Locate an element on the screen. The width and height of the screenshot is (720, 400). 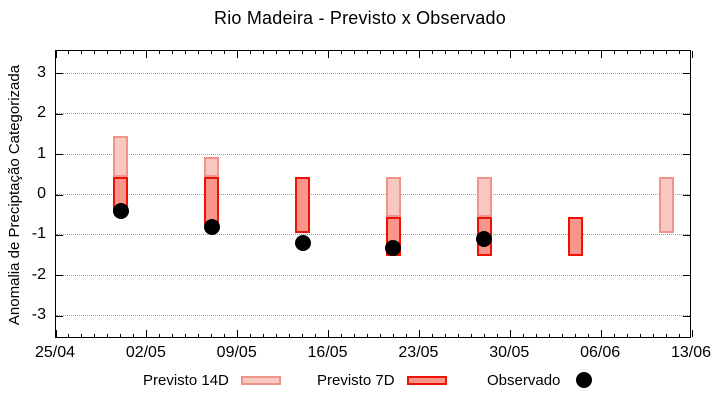
x-tick-label: 13/06 is located at coordinates (691, 352).